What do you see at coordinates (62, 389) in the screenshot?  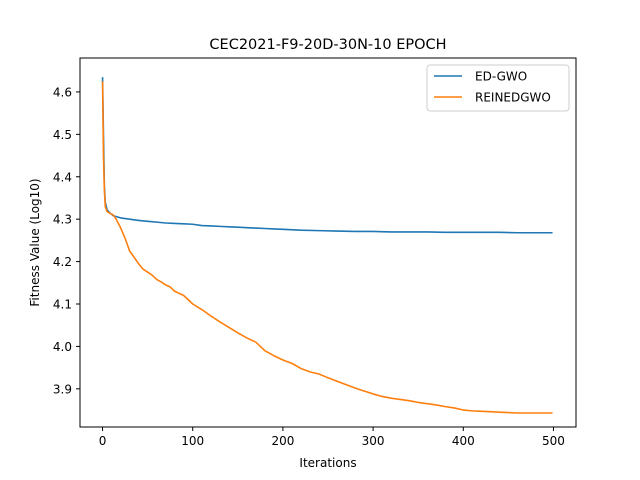 I see `y-tick-label: 3.9` at bounding box center [62, 389].